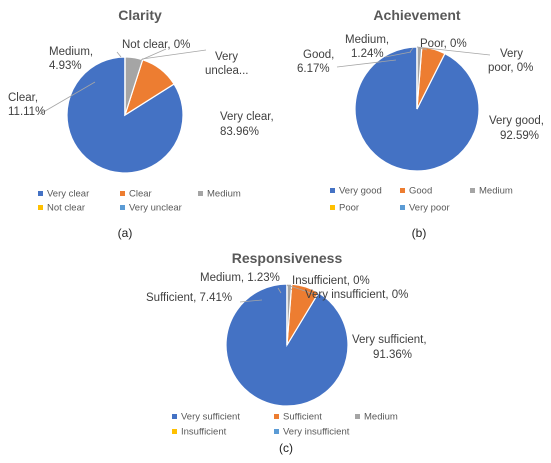 This screenshot has height=463, width=551. I want to click on legend-item-poor: Poor, so click(344, 208).